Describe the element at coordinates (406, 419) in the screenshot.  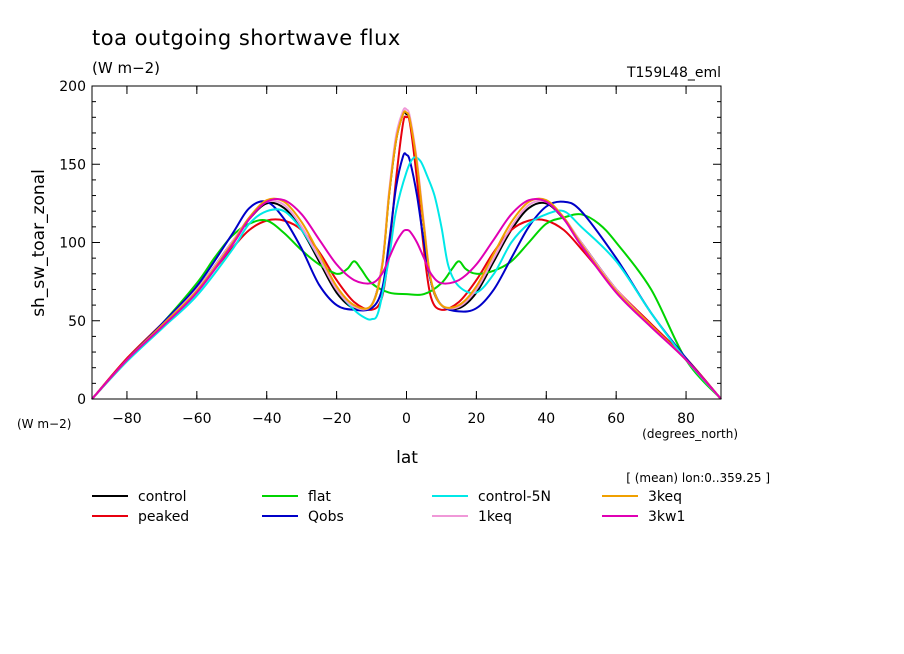
I see `x-tick-label: 0` at that location.